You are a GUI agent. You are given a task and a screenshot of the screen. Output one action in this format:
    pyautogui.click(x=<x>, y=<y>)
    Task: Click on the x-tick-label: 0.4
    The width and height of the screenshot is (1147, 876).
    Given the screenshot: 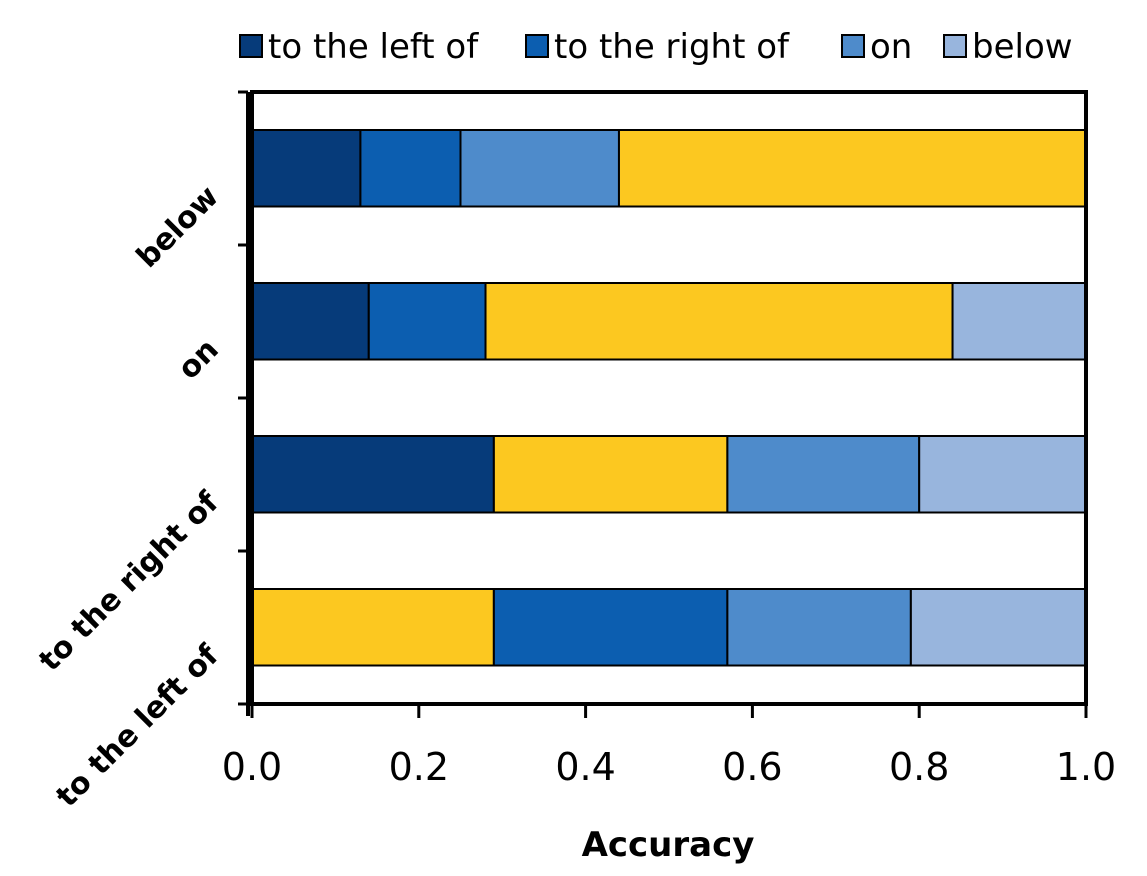 What is the action you would take?
    pyautogui.click(x=585, y=767)
    